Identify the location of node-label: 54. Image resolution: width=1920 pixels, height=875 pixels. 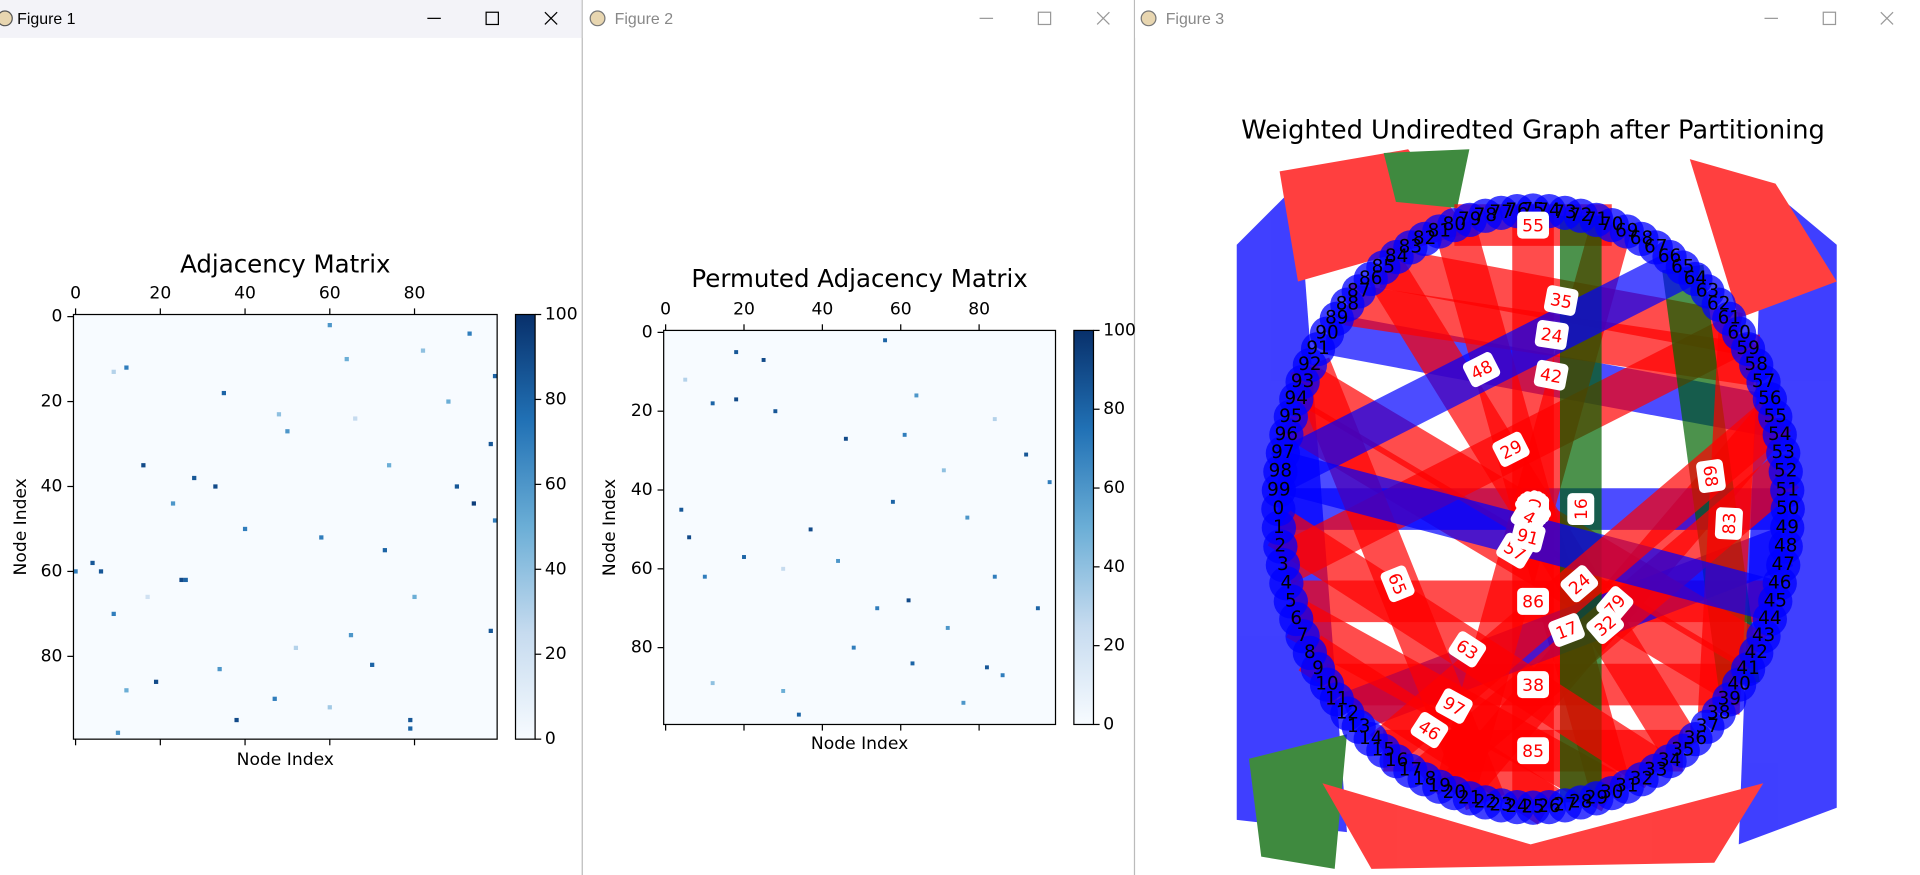
(1779, 434).